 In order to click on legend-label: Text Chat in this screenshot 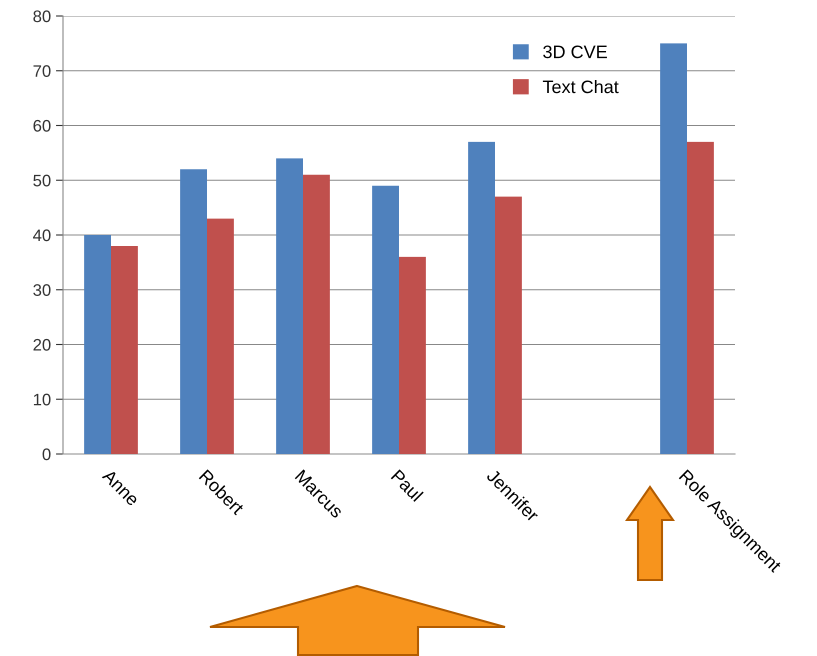, I will do `click(580, 87)`.